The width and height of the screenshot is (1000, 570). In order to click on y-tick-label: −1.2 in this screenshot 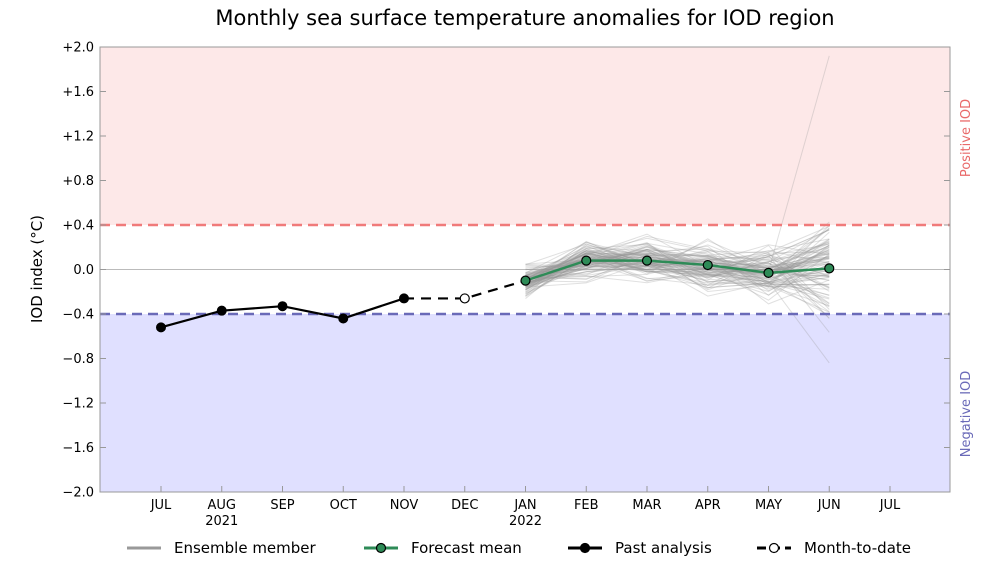, I will do `click(78, 404)`.